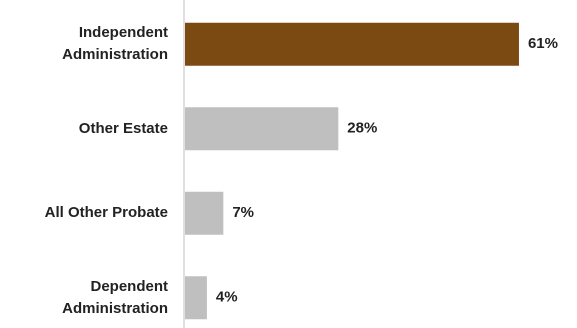  I want to click on category-label: Other Estate, so click(84, 129).